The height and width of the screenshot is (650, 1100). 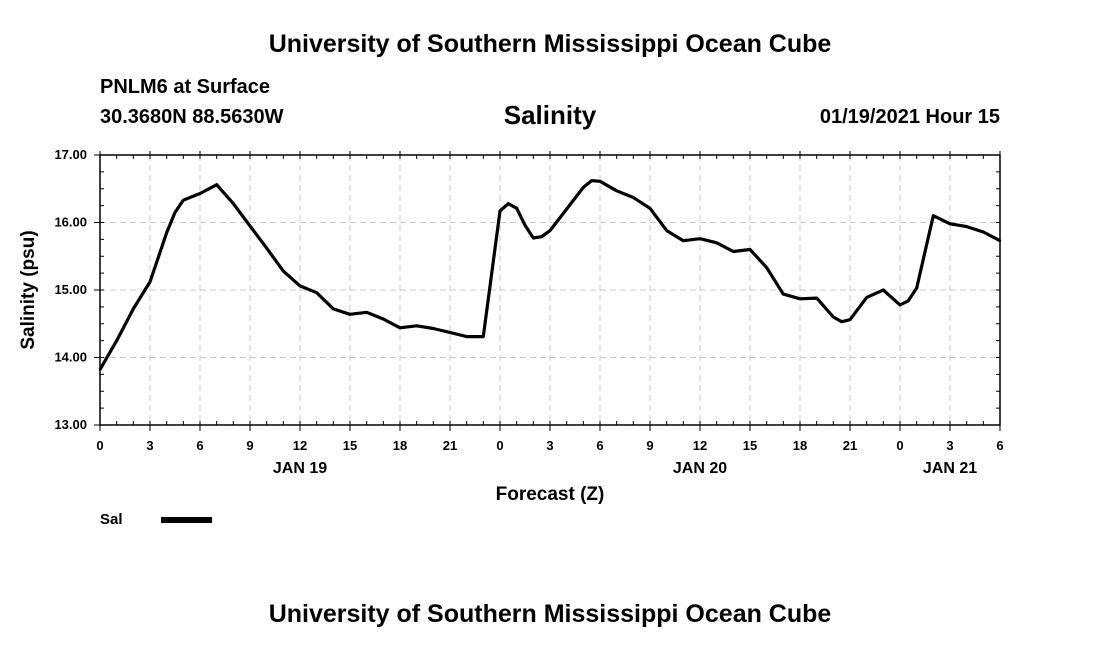 What do you see at coordinates (550, 494) in the screenshot?
I see `x-axis-title: Forecast (Z)` at bounding box center [550, 494].